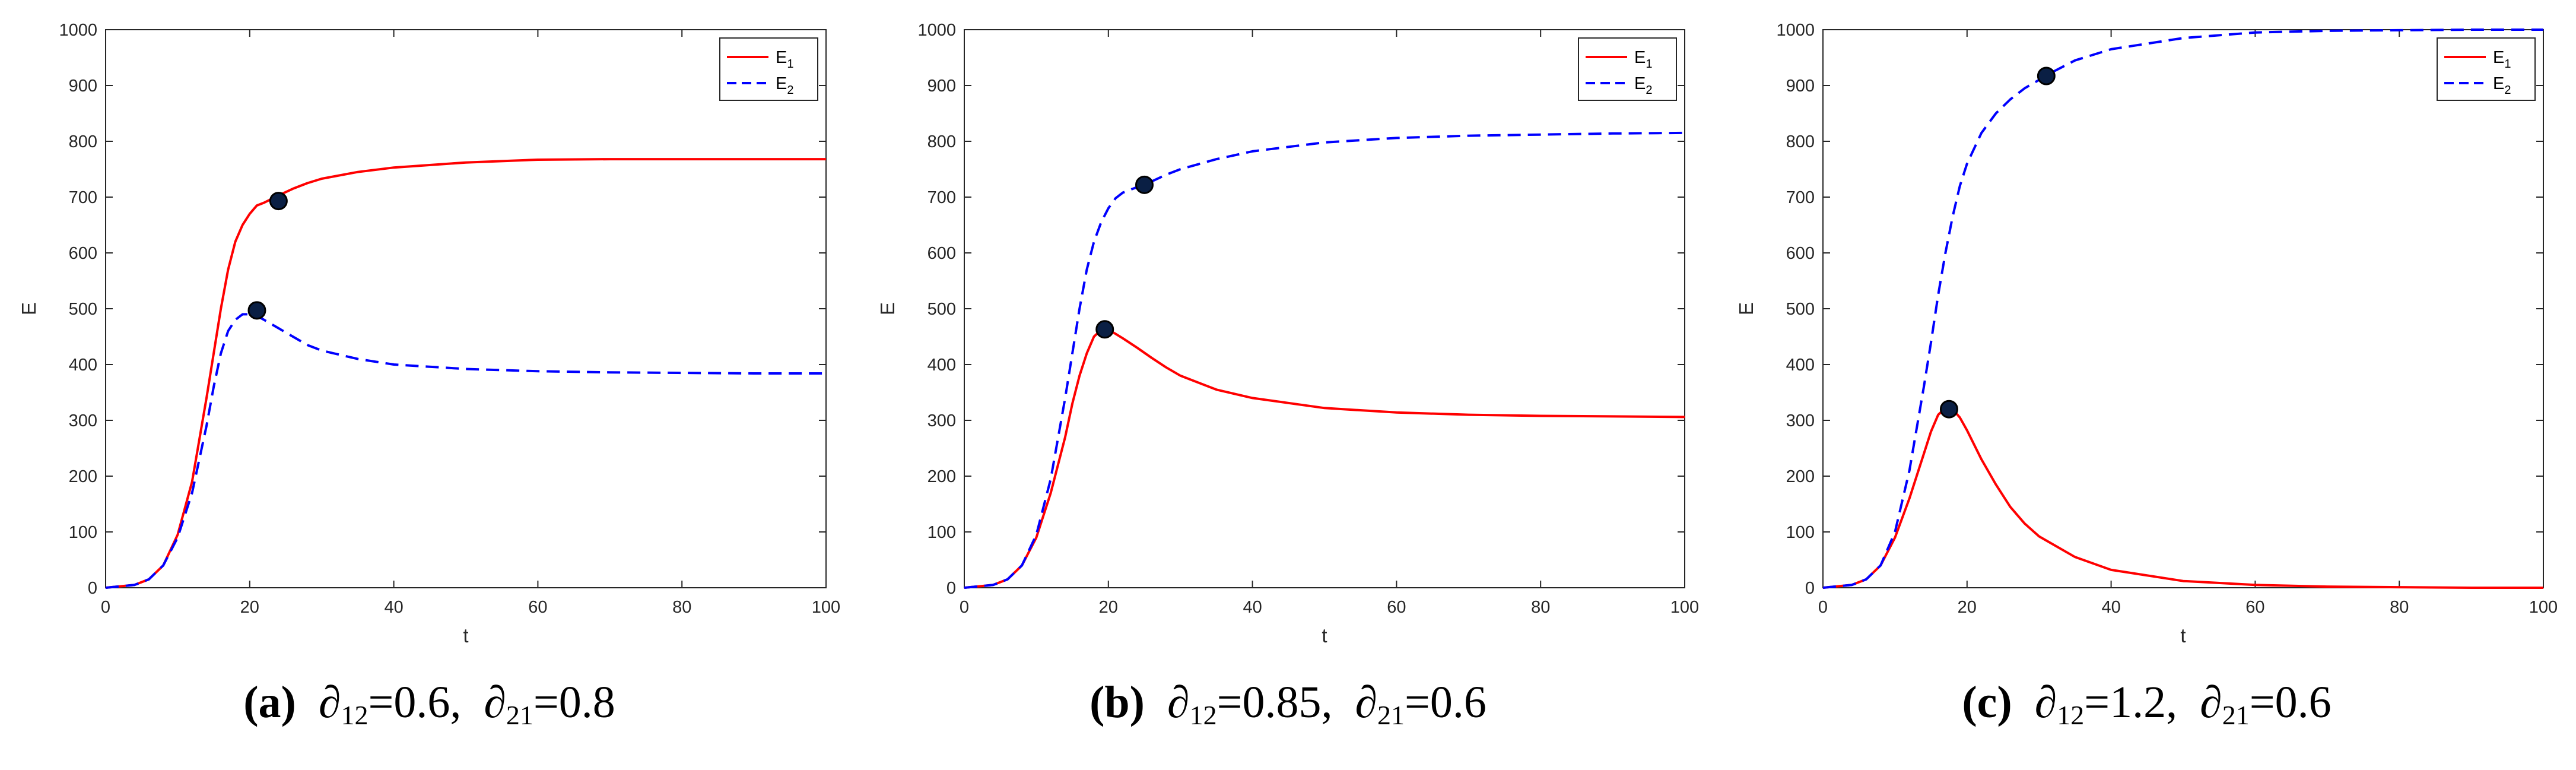  I want to click on caption-letter: (a), so click(269, 702).